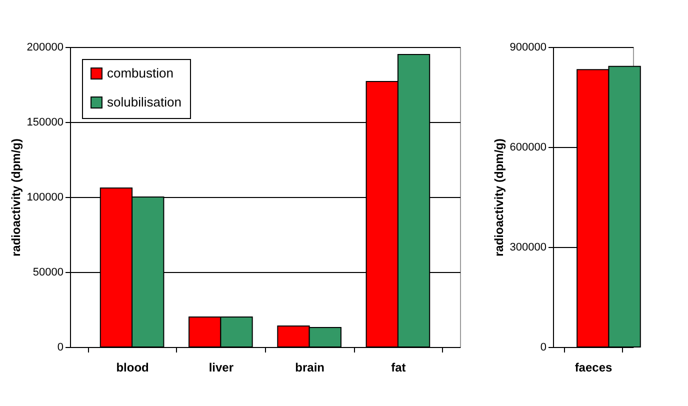 The image size is (688, 406). I want to click on x-tick-label: fat, so click(398, 367).